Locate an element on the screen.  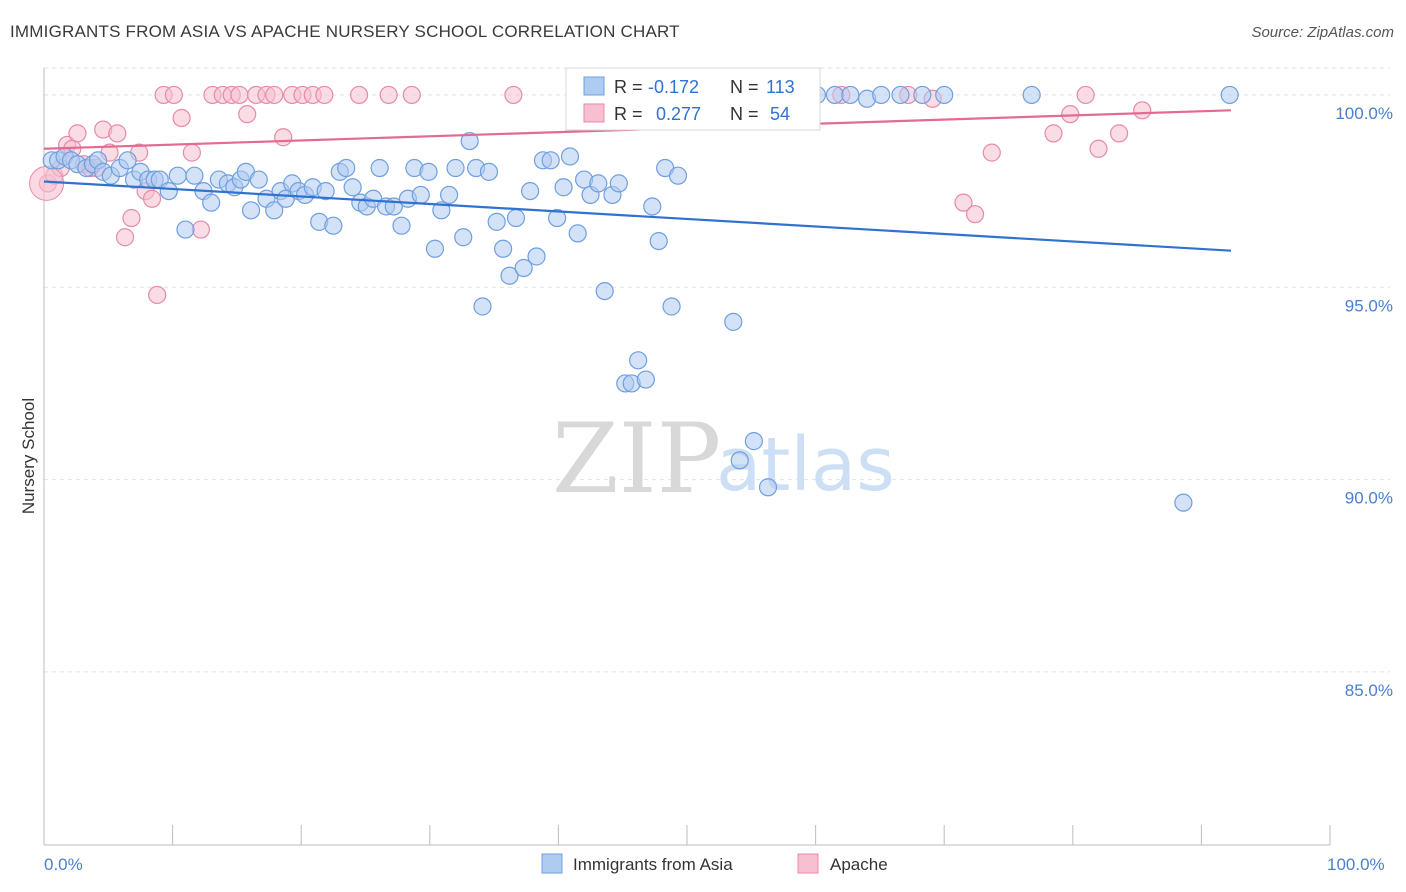
stats-blue-r-label: R = is located at coordinates (628, 87).